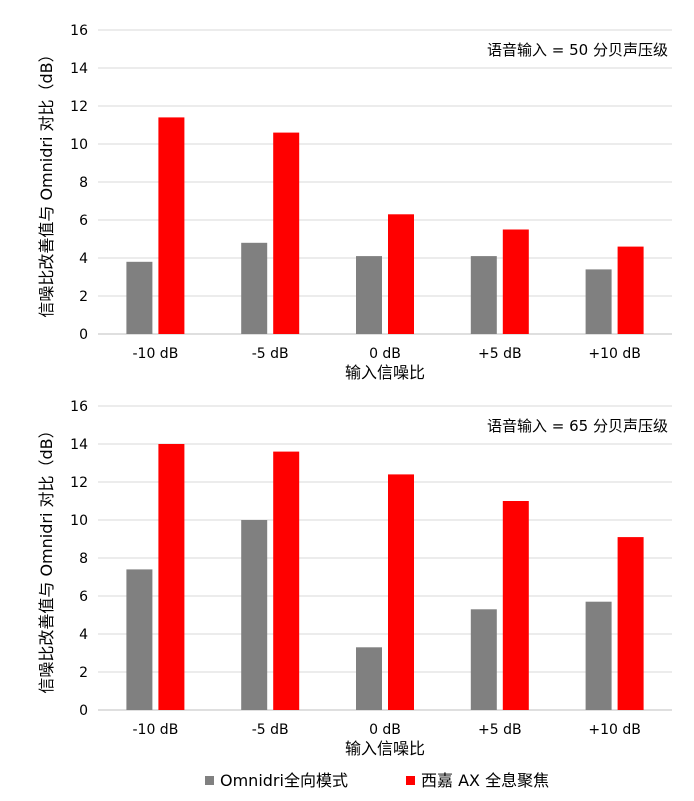  I want to click on legend-label-ax: 西嘉 AX 全息聚焦, so click(485, 780).